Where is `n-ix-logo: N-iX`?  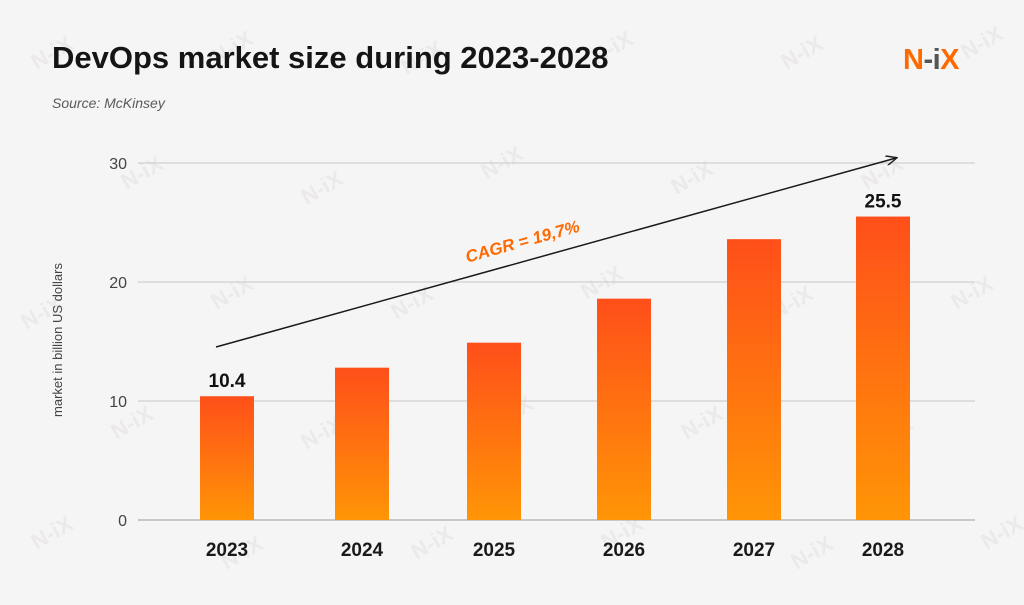
n-ix-logo: N-iX is located at coordinates (931, 60).